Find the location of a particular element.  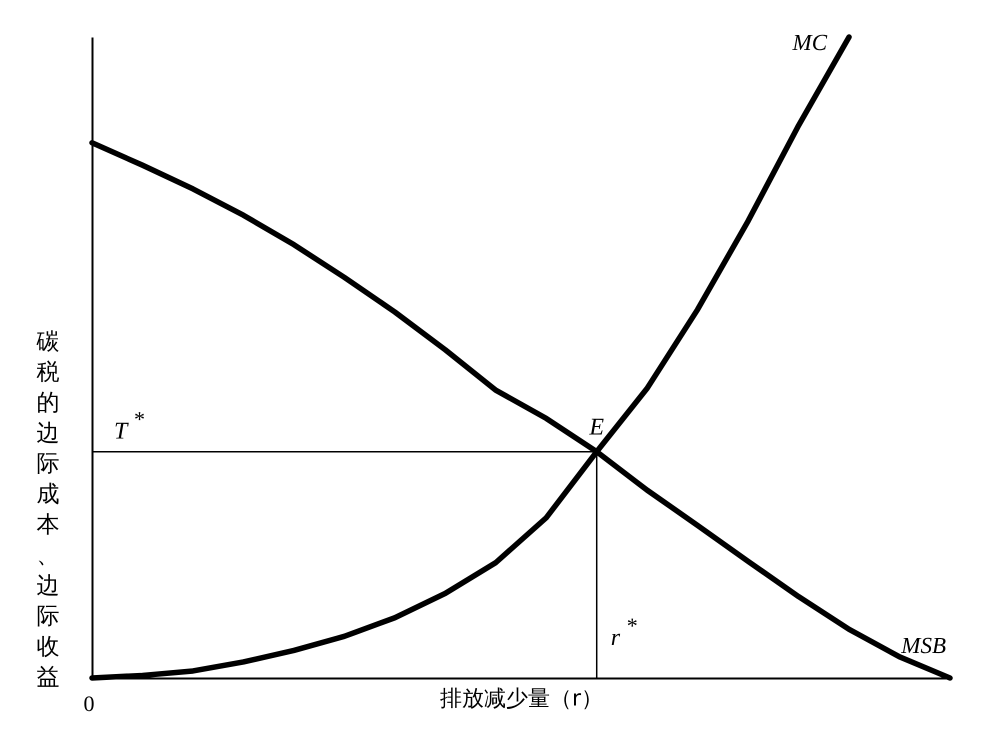

text: 0 is located at coordinates (89, 703).